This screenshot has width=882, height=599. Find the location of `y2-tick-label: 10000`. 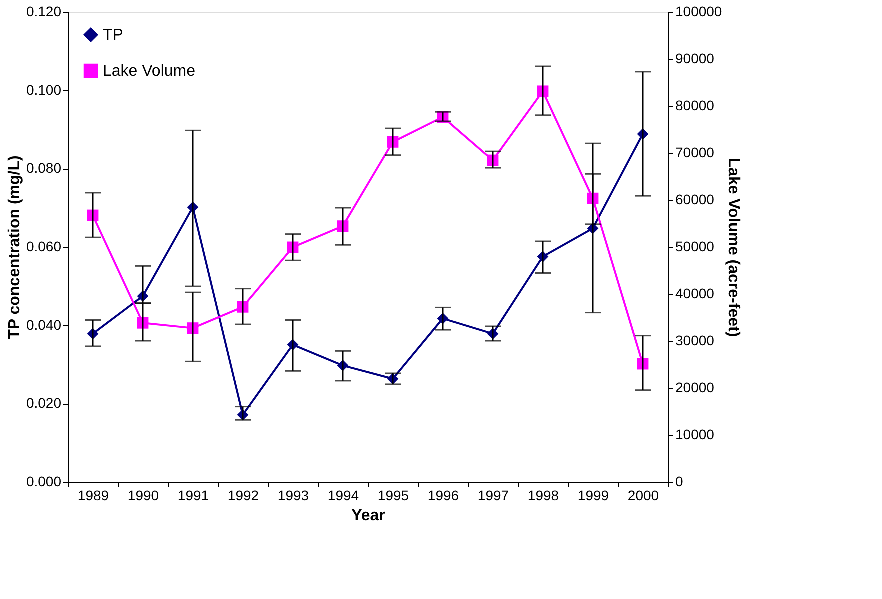

y2-tick-label: 10000 is located at coordinates (695, 434).